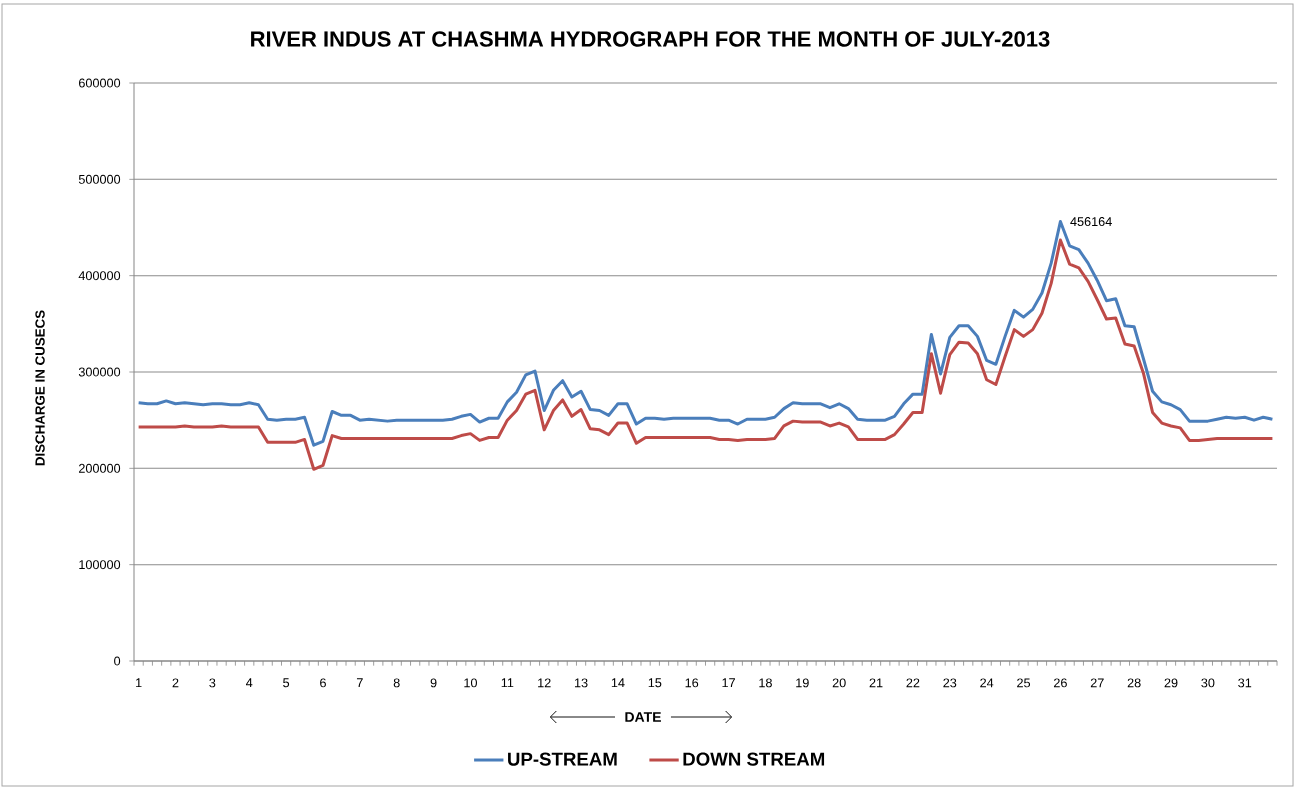 This screenshot has width=1298, height=789. Describe the element at coordinates (643, 717) in the screenshot. I see `x-axis-title: DATE` at that location.